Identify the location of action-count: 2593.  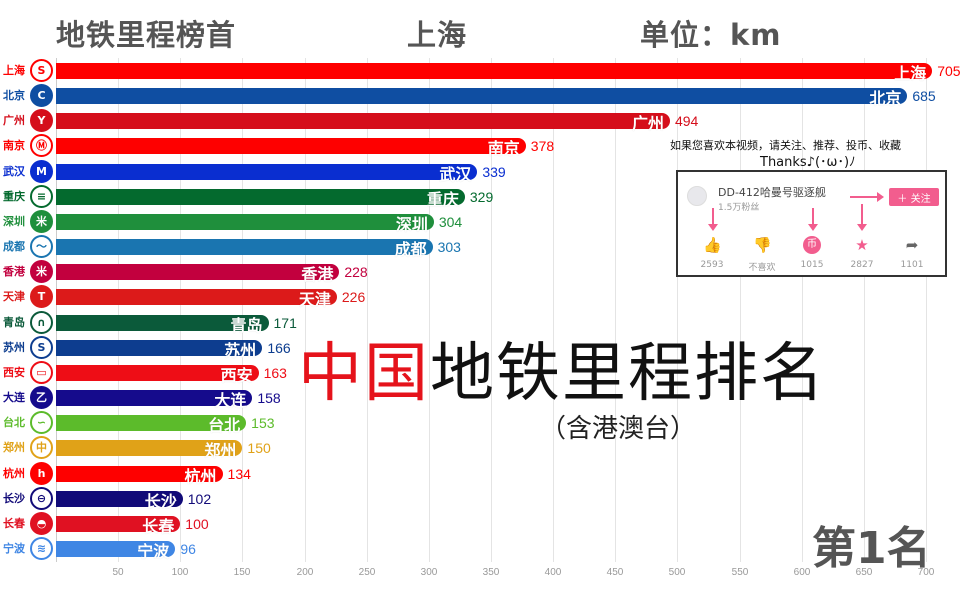
(712, 265).